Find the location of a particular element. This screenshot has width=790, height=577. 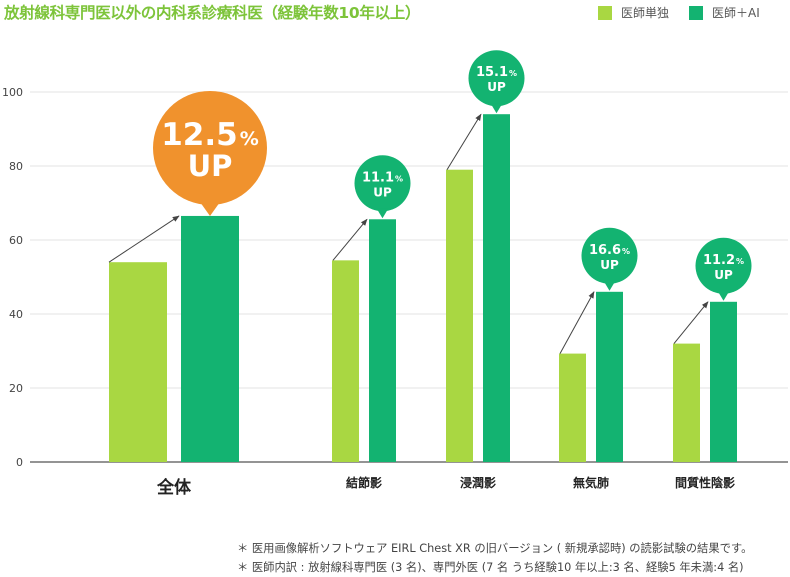

x-category-label: 浸潤影 is located at coordinates (478, 482).